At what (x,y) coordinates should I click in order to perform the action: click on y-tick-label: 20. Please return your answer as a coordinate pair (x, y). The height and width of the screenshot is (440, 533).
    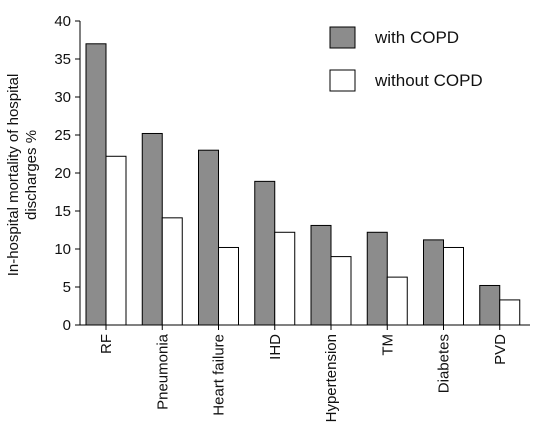
    Looking at the image, I should click on (62, 173).